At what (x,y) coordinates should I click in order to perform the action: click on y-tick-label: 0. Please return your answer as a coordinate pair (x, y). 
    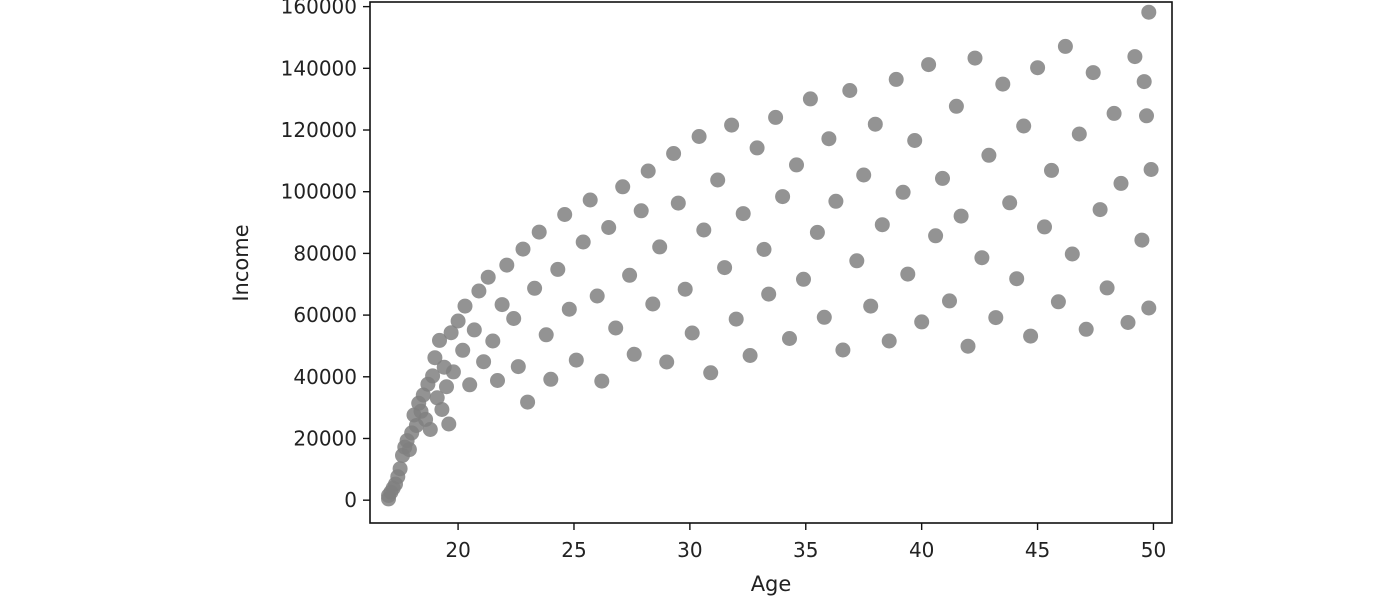
    Looking at the image, I should click on (350, 500).